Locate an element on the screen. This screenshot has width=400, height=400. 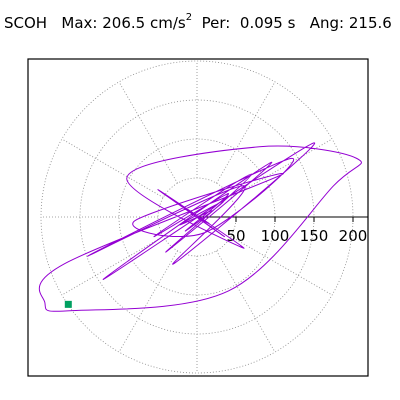
radial-axis: 50 100 150 200 is located at coordinates (282, 230).